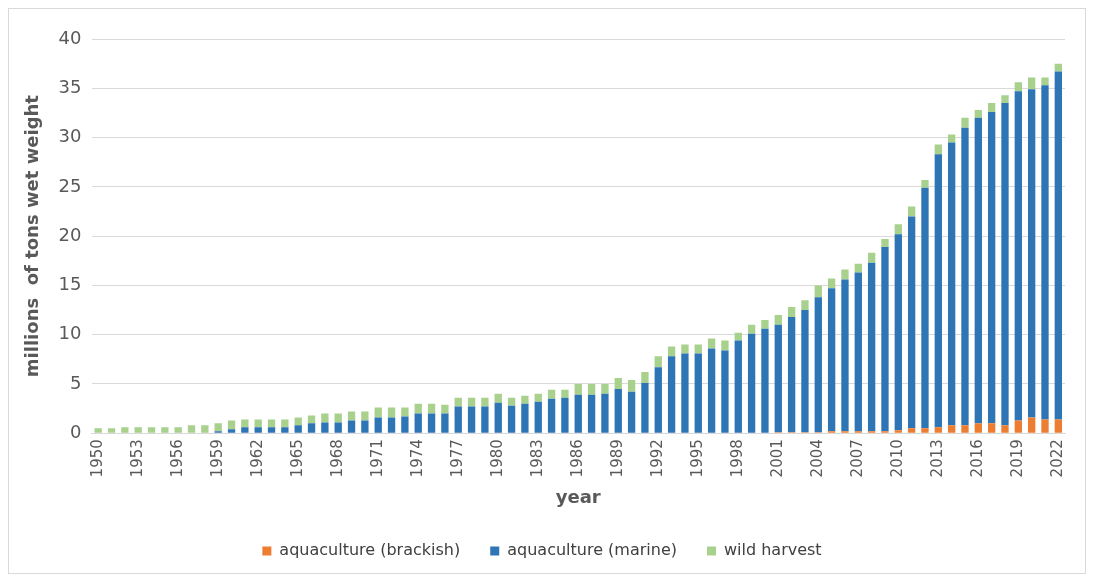 The height and width of the screenshot is (584, 1096). What do you see at coordinates (592, 550) in the screenshot?
I see `legend-label: aquaculture (marine)` at bounding box center [592, 550].